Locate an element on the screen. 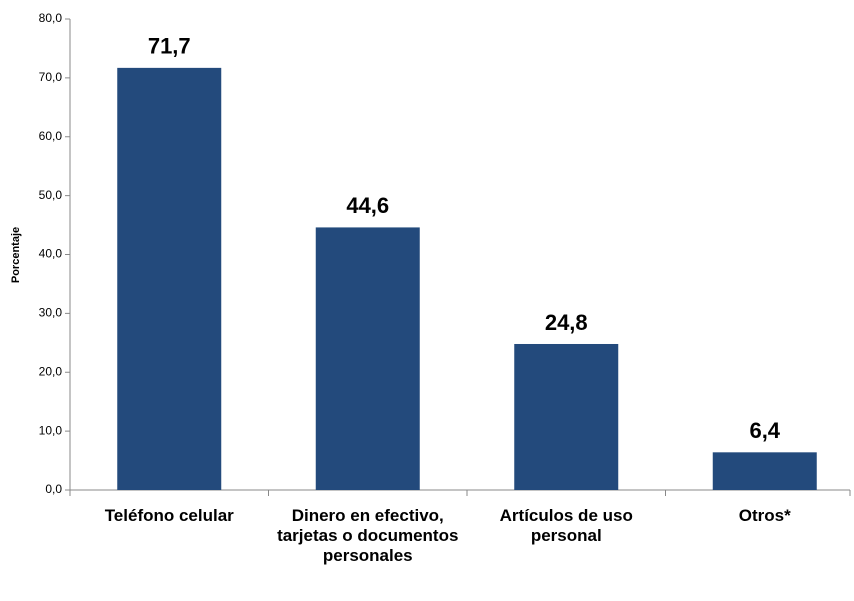 The image size is (854, 601). y-tick-label: 40,0 is located at coordinates (51, 254).